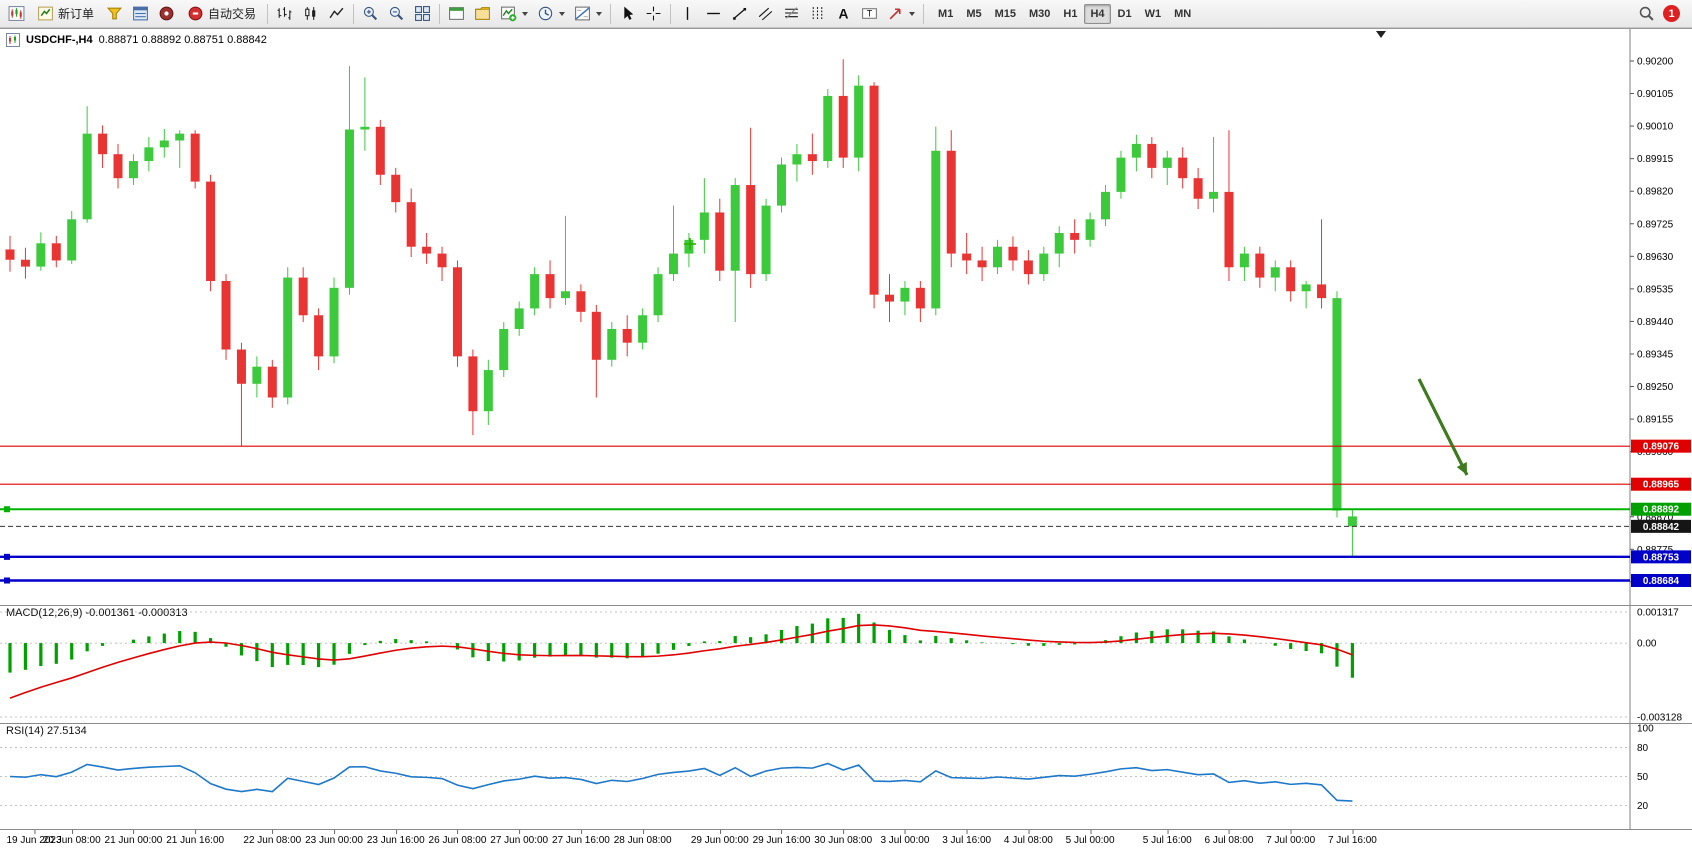 The width and height of the screenshot is (1692, 850). What do you see at coordinates (588, 14) in the screenshot?
I see `templates-button` at bounding box center [588, 14].